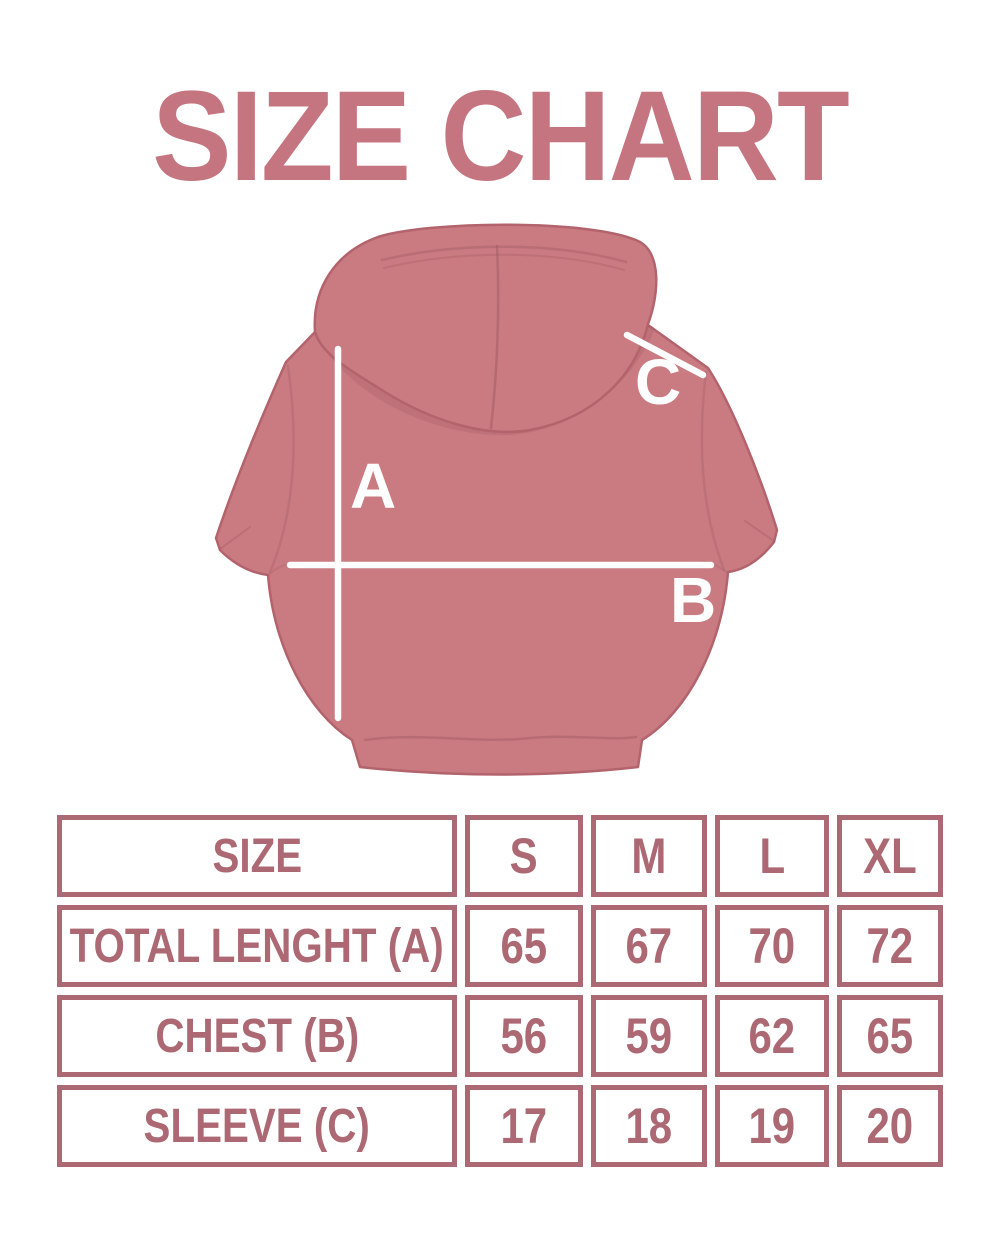  What do you see at coordinates (500, 738) in the screenshot?
I see `hem-stitch-seam` at bounding box center [500, 738].